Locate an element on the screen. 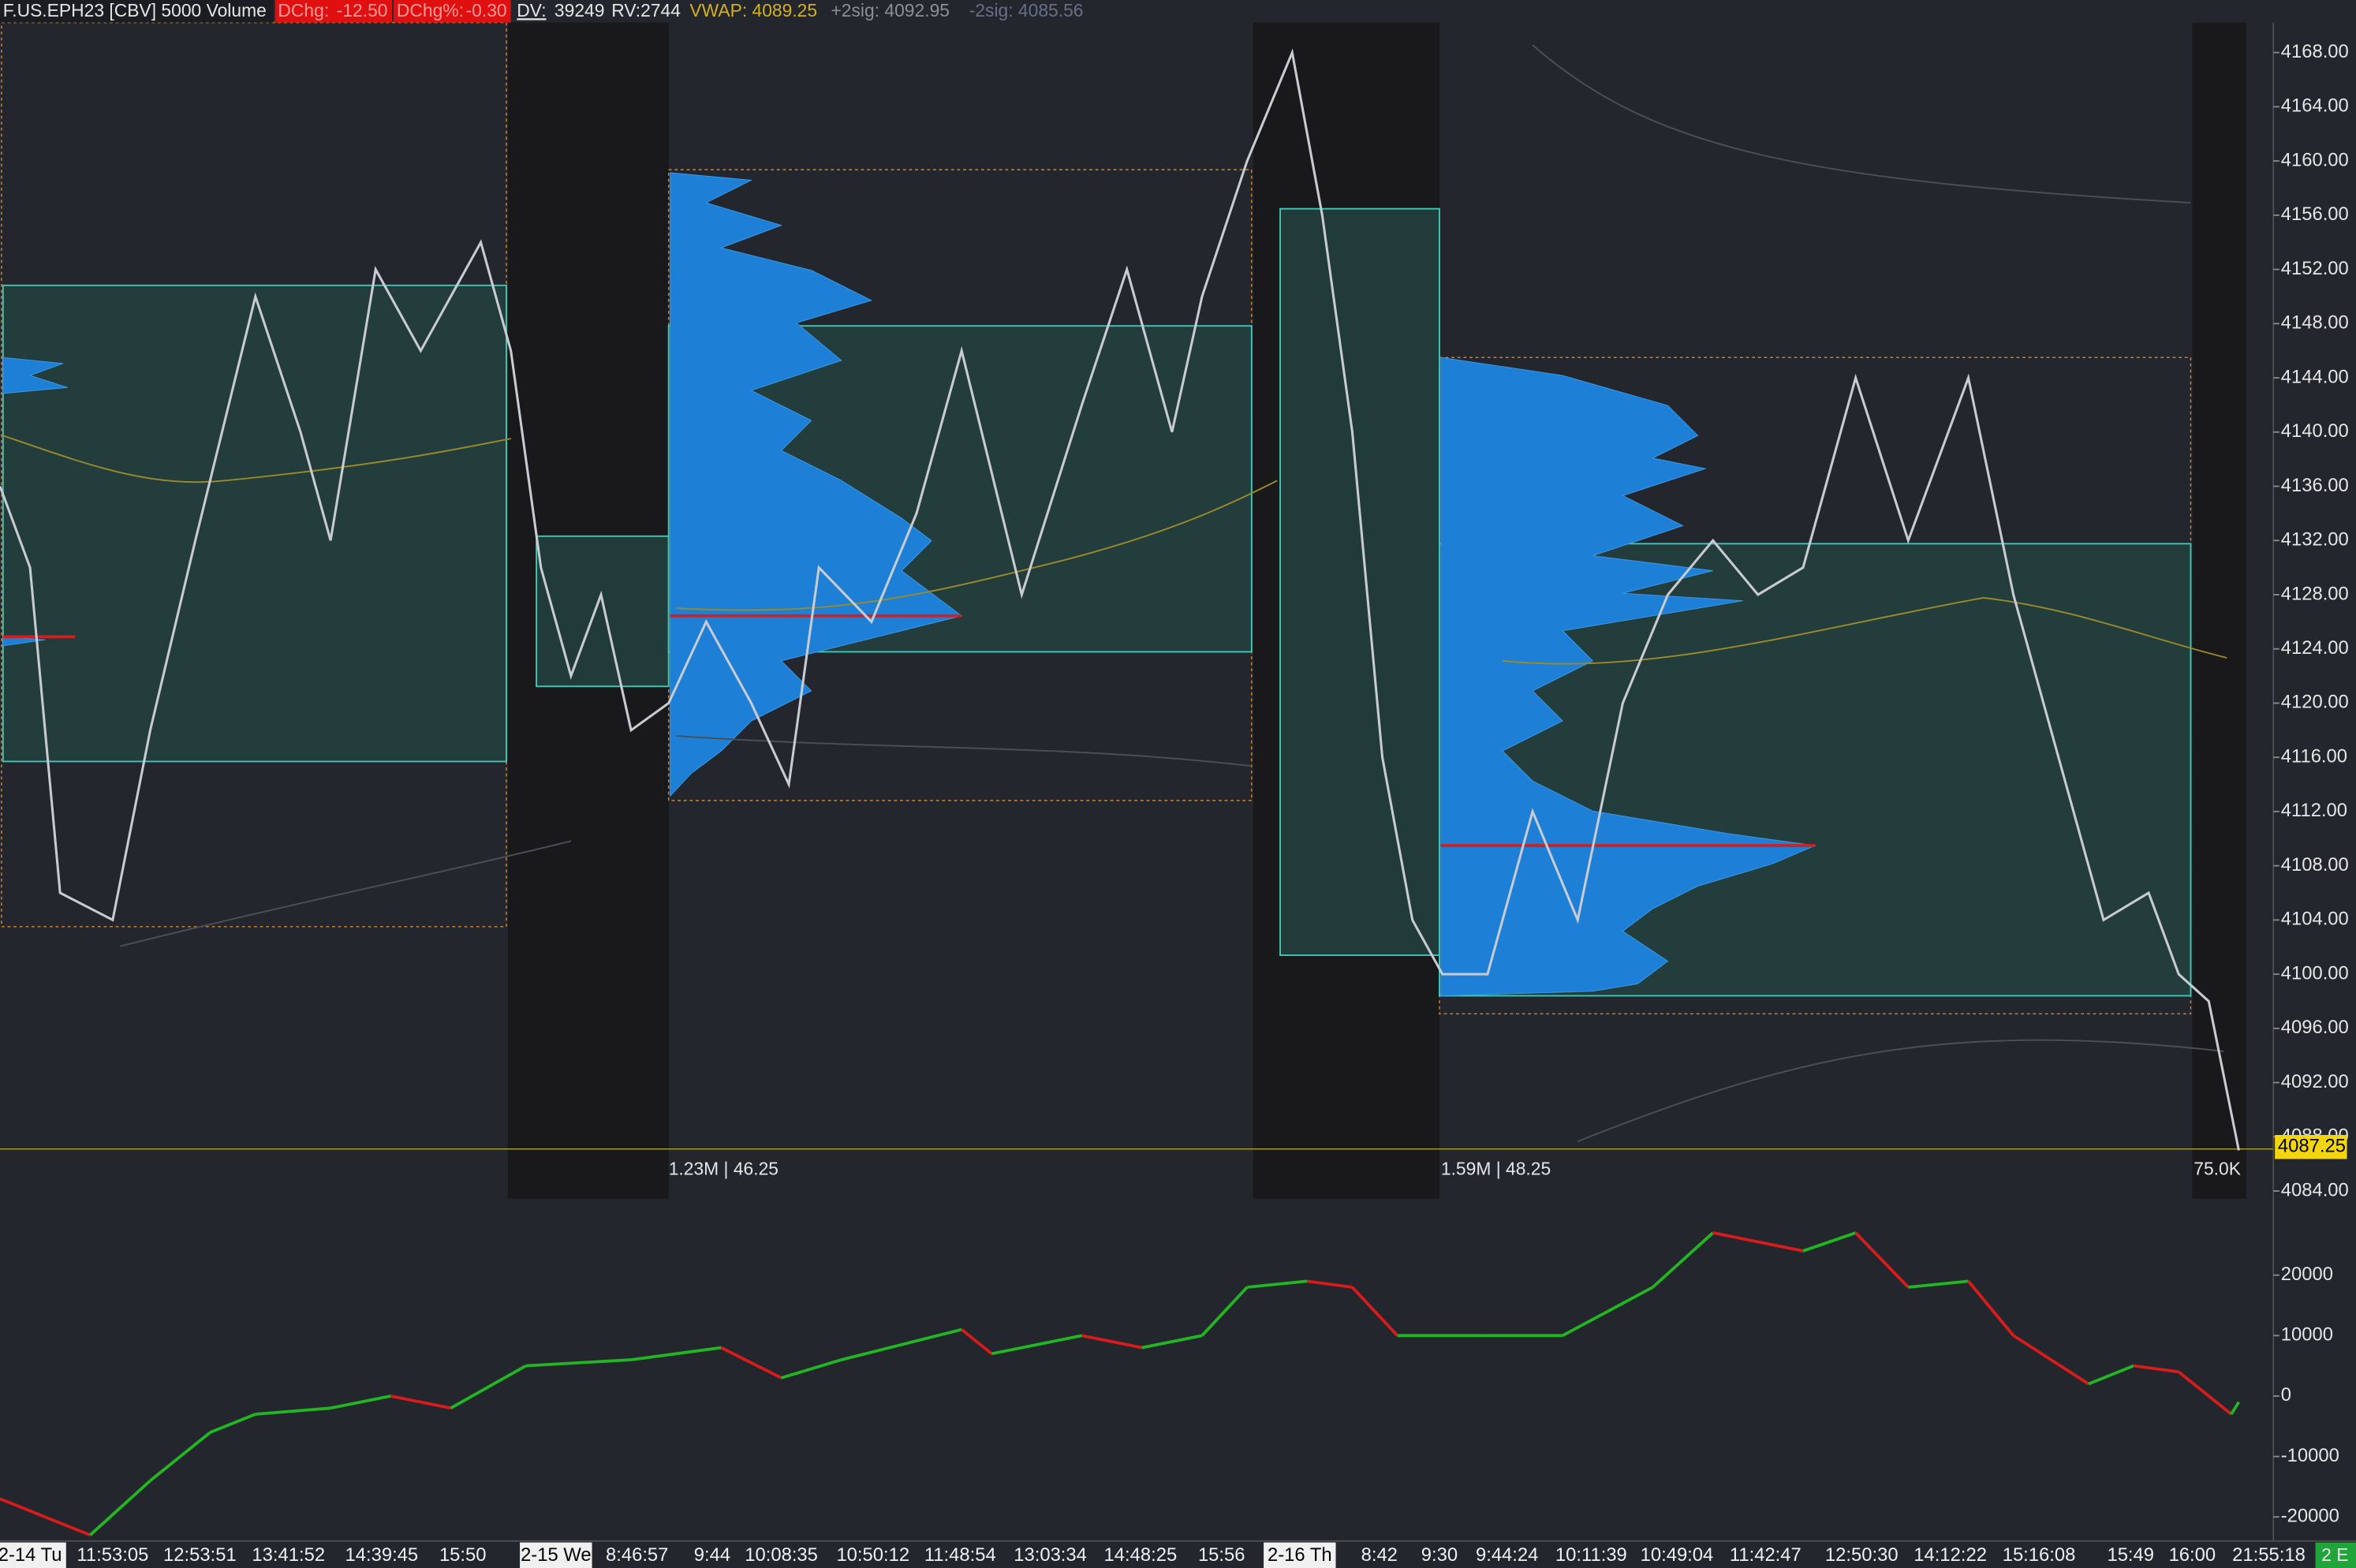 Image resolution: width=2356 pixels, height=1568 pixels. price-tick-label: 4092.00 is located at coordinates (2315, 1081).